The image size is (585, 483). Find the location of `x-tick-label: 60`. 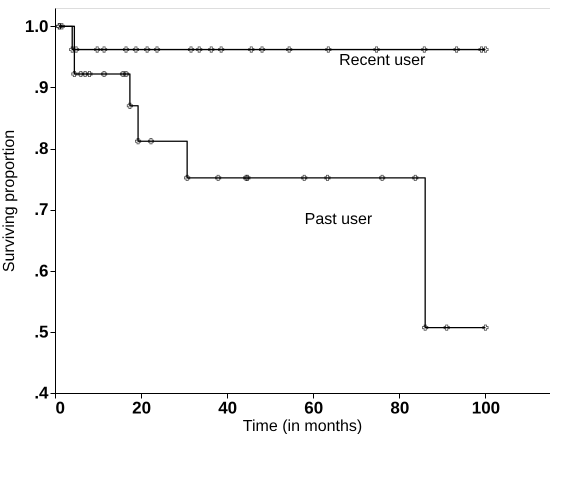

x-tick-label: 60 is located at coordinates (314, 408).